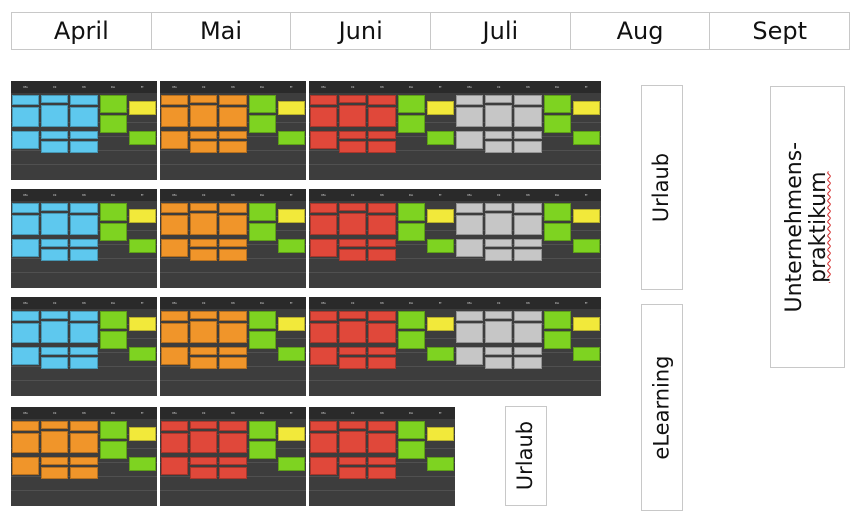 This screenshot has height=517, width=850. I want to click on month-header: April Mai Juni Juli Aug Sept, so click(430, 31).